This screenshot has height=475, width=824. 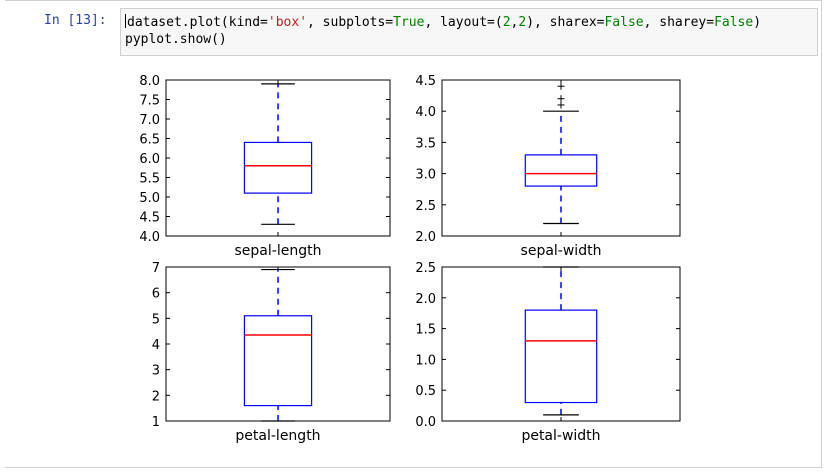 I want to click on y-tick-label: 4, so click(x=156, y=345).